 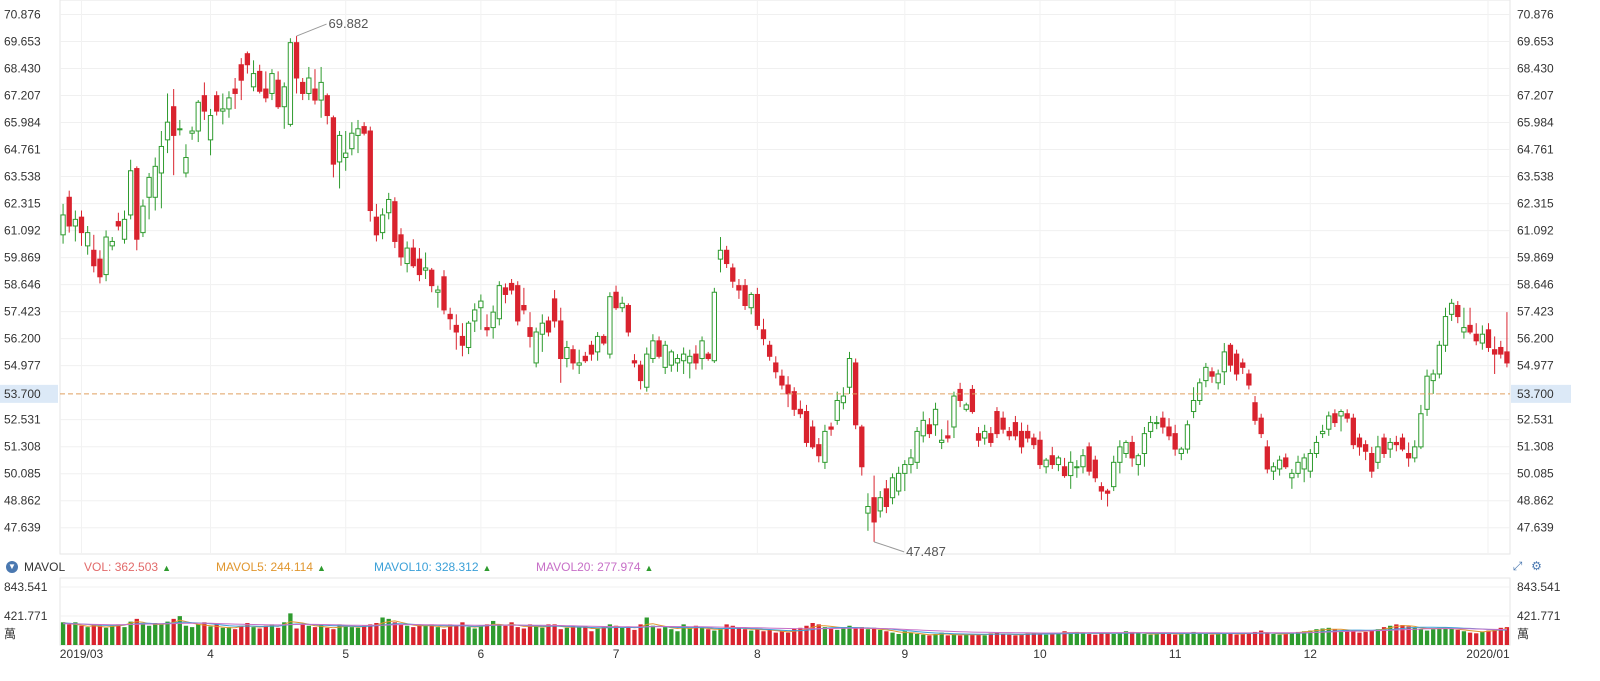 I want to click on gear-icon: ⚙, so click(x=1536, y=566).